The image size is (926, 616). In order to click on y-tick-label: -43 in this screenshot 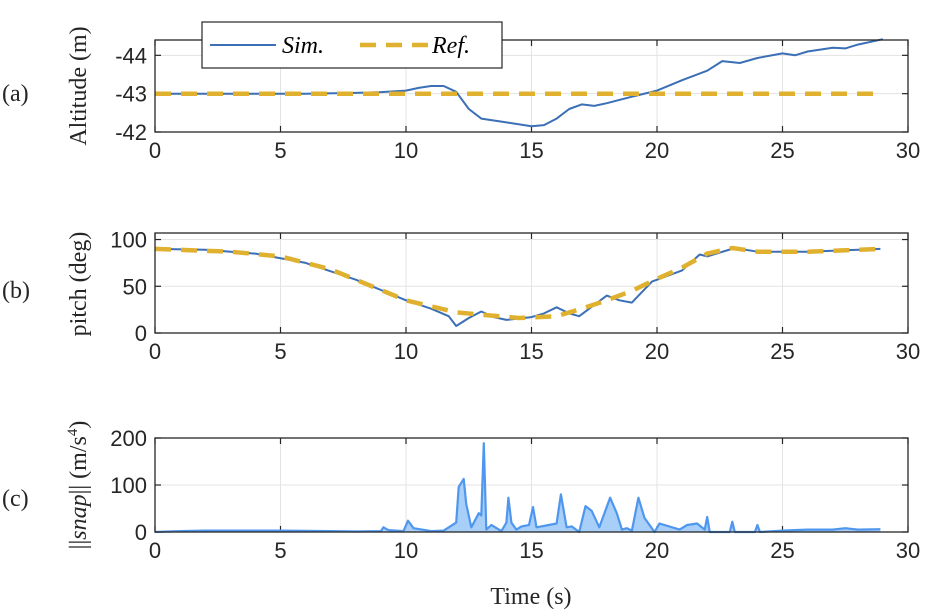, I will do `click(131, 94)`.